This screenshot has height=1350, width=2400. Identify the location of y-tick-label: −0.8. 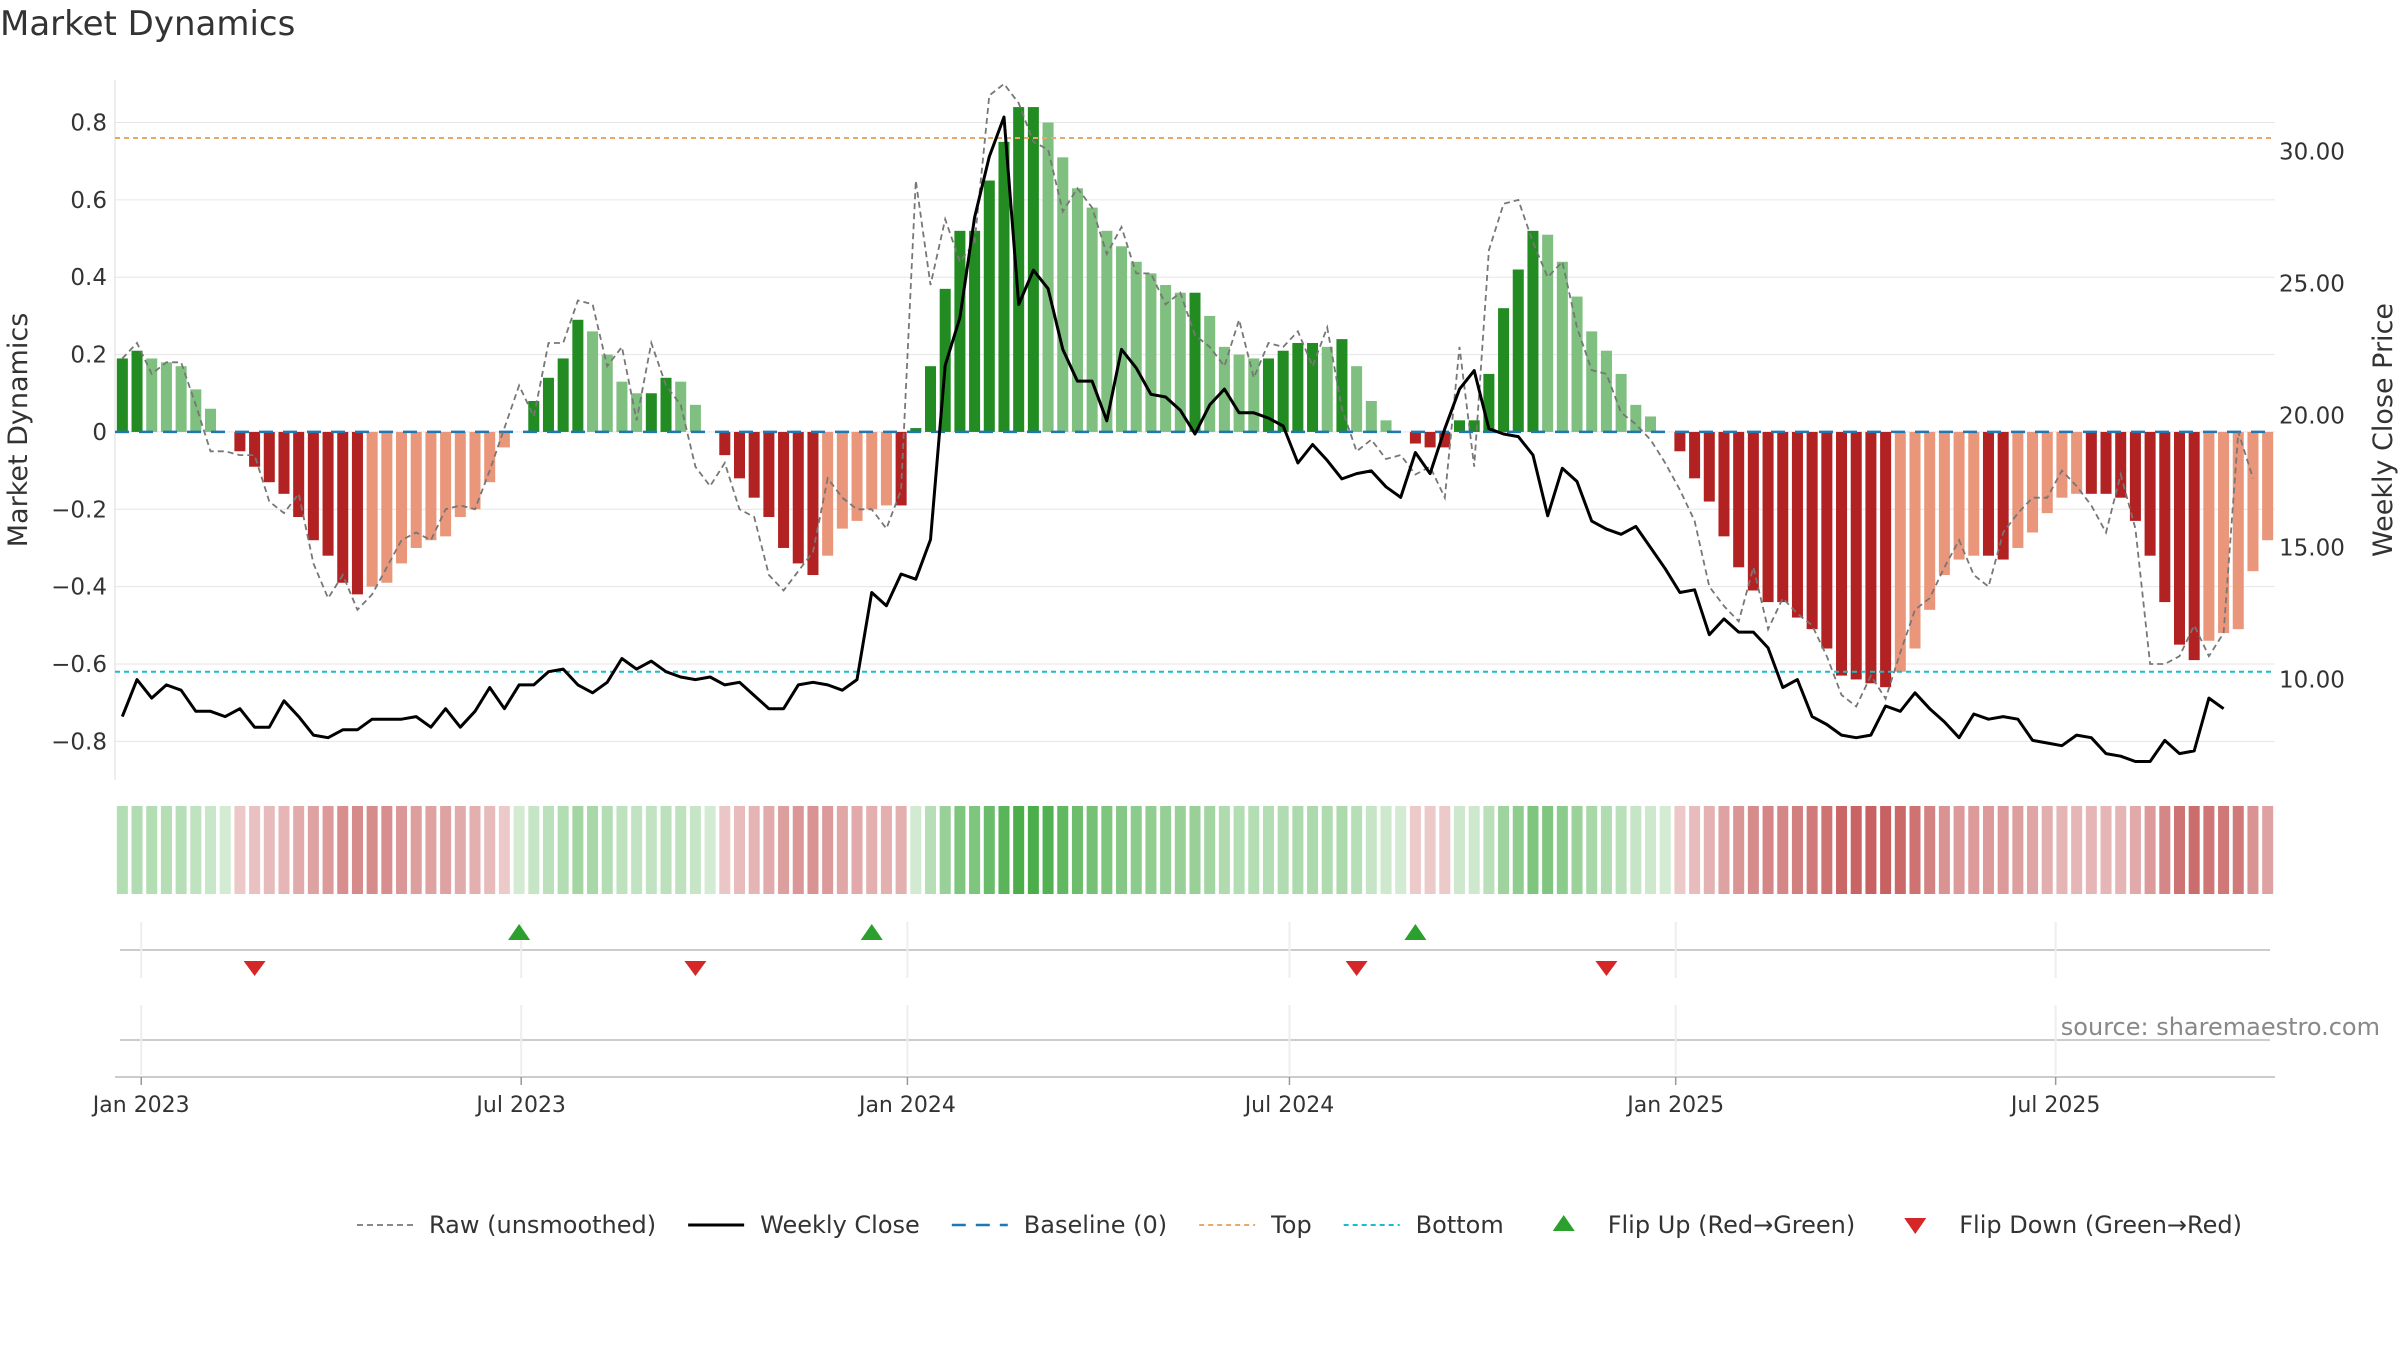
(79, 742).